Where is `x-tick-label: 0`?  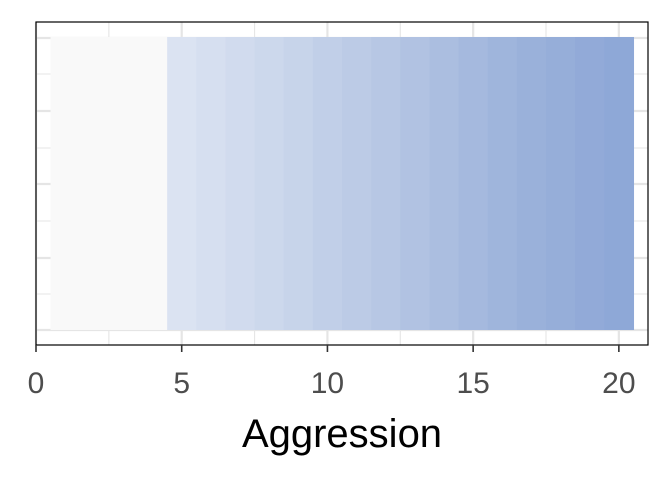
x-tick-label: 0 is located at coordinates (36, 383).